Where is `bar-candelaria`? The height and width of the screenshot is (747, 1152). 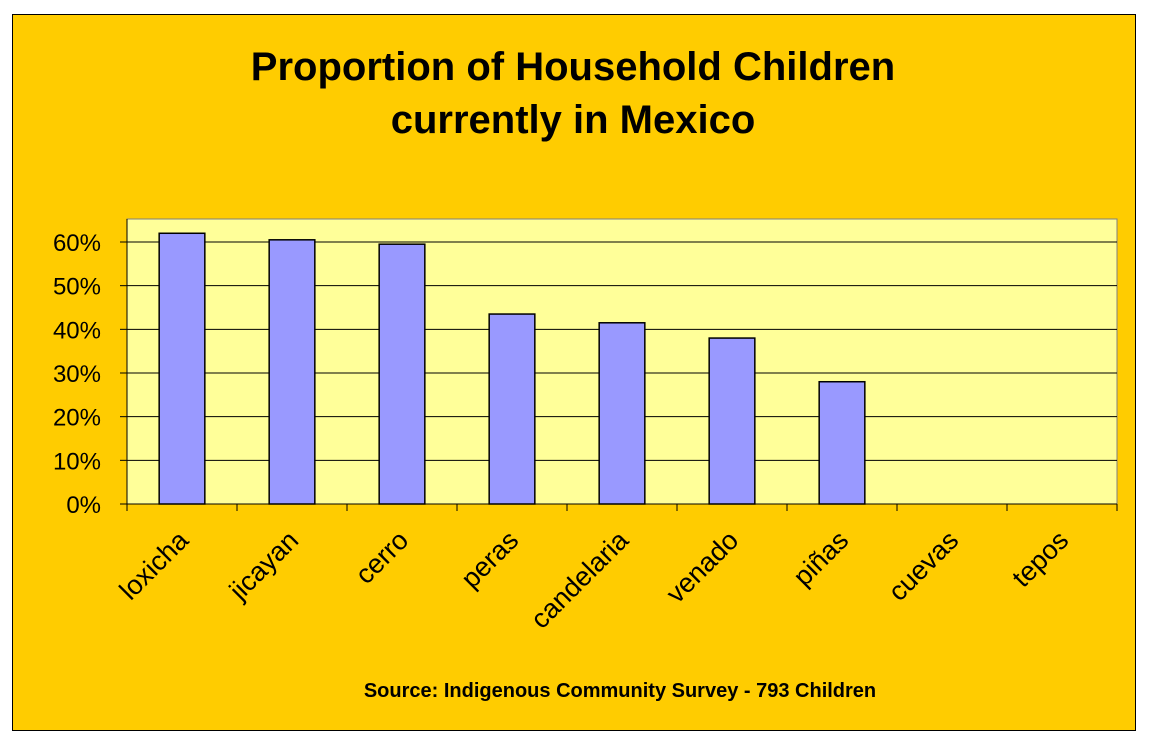 bar-candelaria is located at coordinates (622, 413).